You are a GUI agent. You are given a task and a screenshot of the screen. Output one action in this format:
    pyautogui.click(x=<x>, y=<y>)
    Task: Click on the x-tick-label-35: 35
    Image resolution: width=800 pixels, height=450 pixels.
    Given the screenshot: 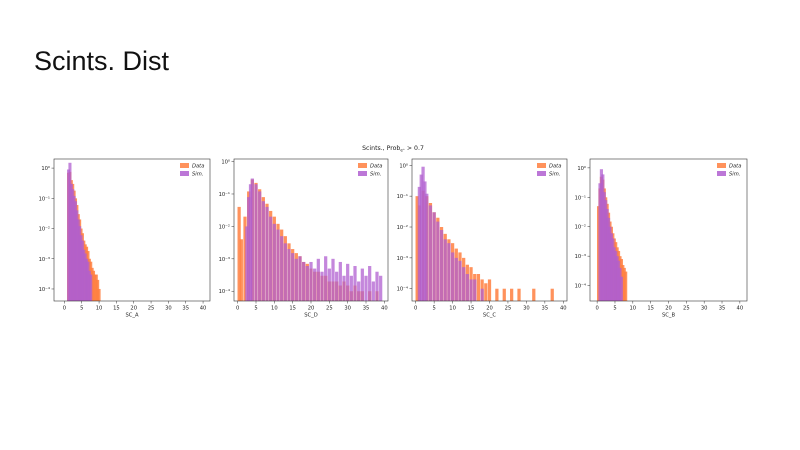 What is the action you would take?
    pyautogui.click(x=366, y=309)
    